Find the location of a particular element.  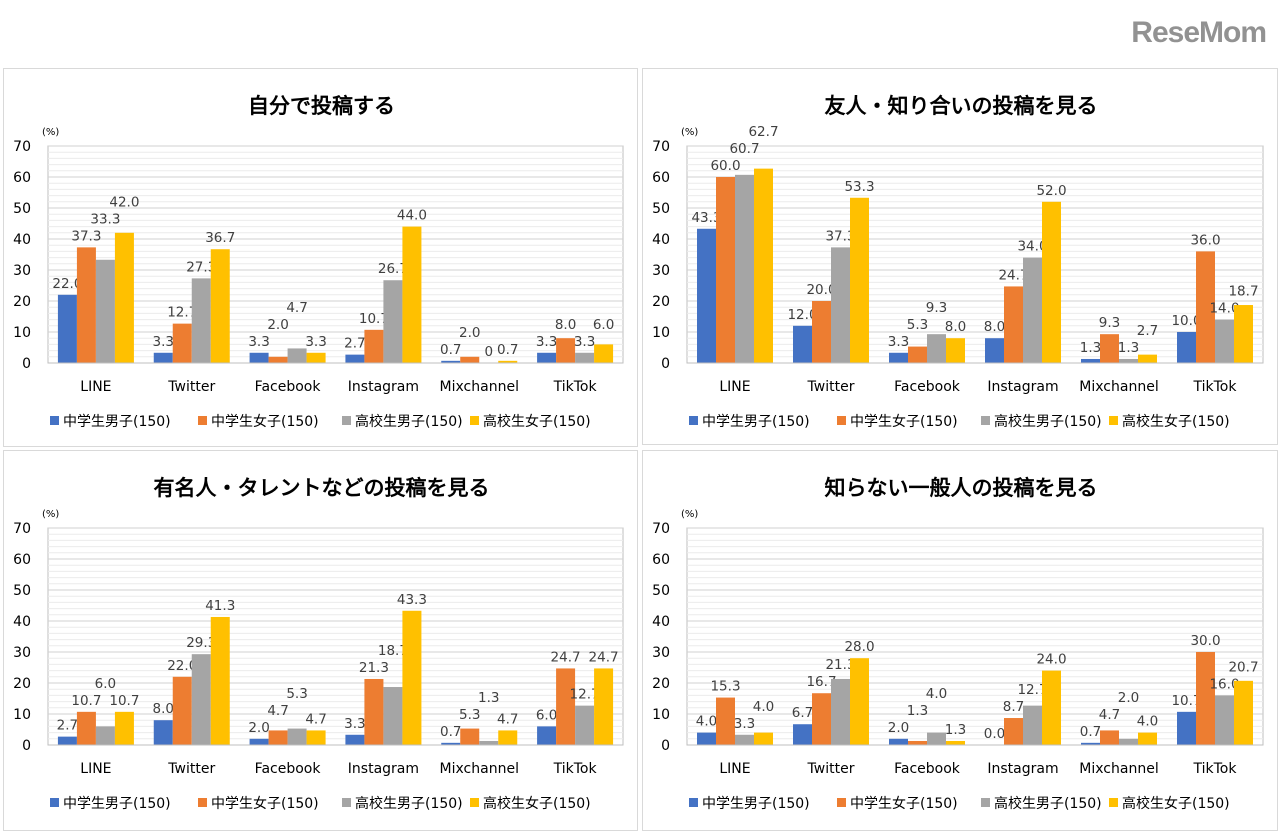

y-tick-label: 20 is located at coordinates (661, 684).